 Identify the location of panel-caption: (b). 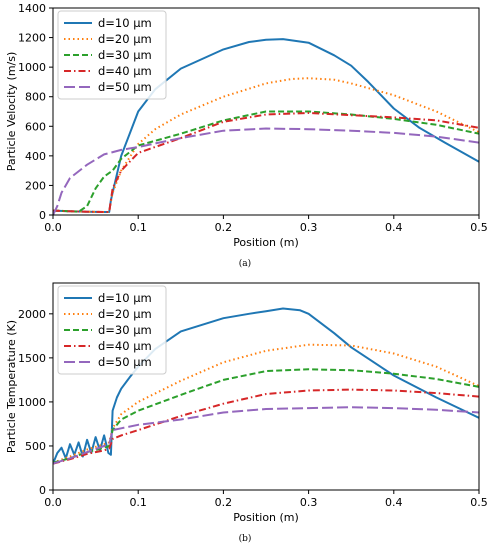
(245, 538).